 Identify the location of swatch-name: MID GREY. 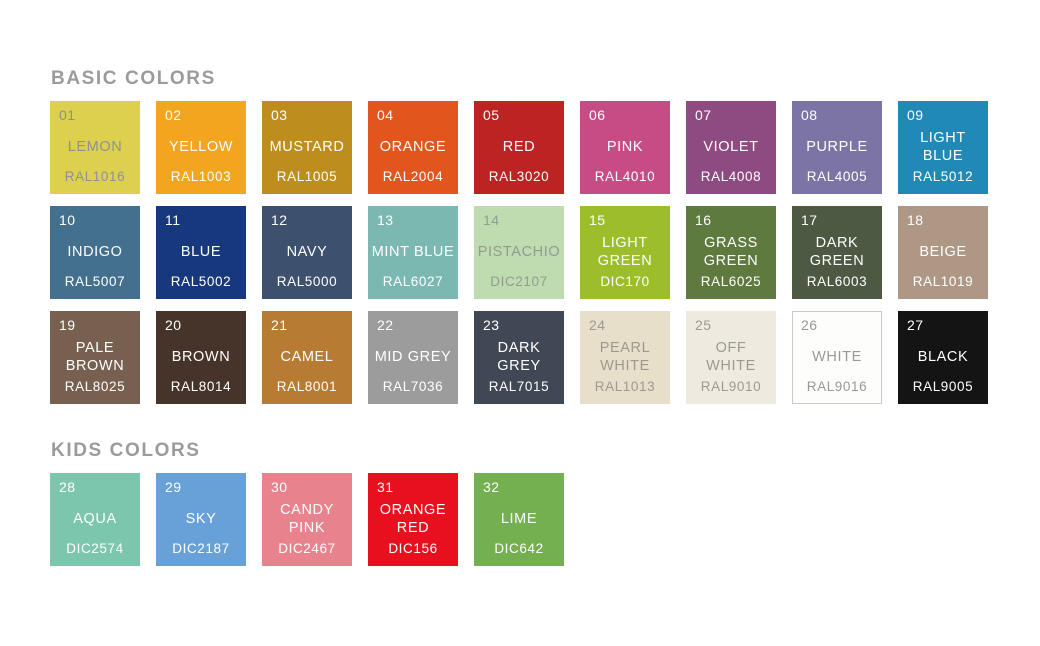
(413, 356).